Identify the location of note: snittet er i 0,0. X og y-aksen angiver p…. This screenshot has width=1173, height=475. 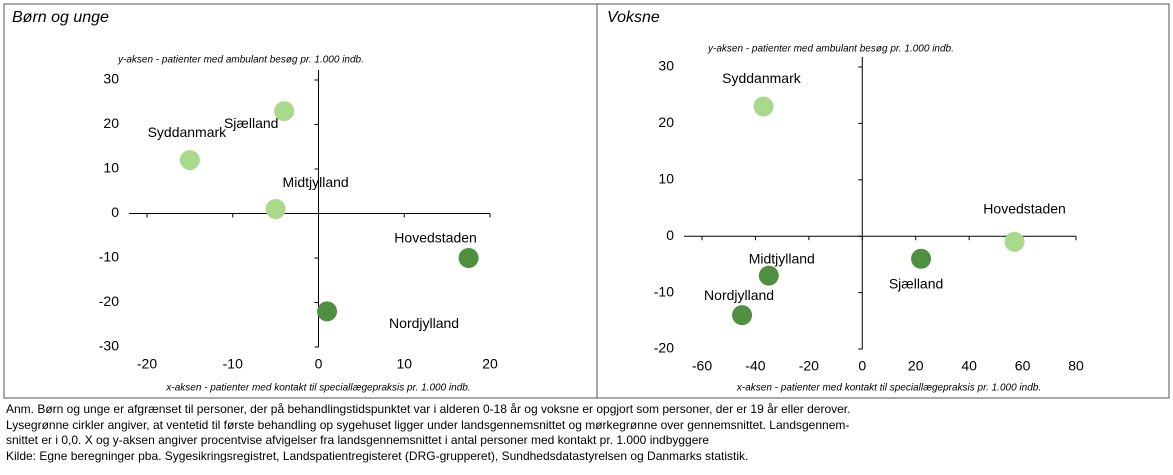
(358, 440).